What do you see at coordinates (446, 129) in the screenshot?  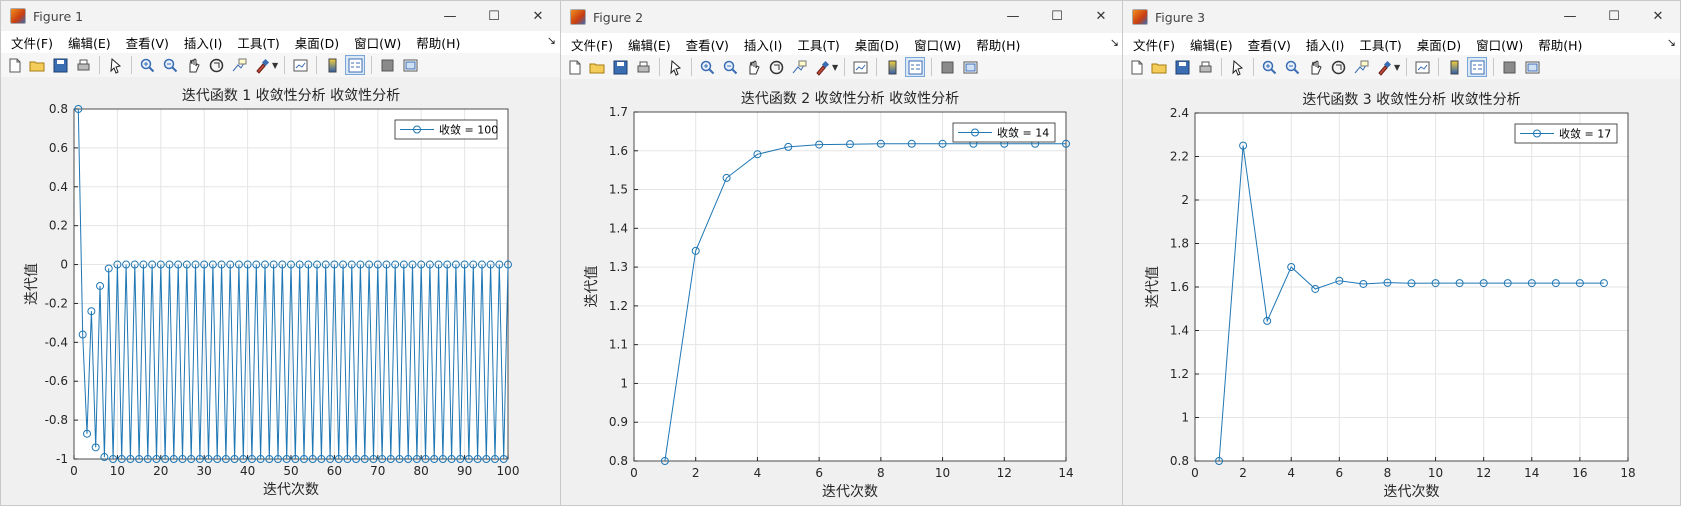 I see `legend: 收敛 = 100` at bounding box center [446, 129].